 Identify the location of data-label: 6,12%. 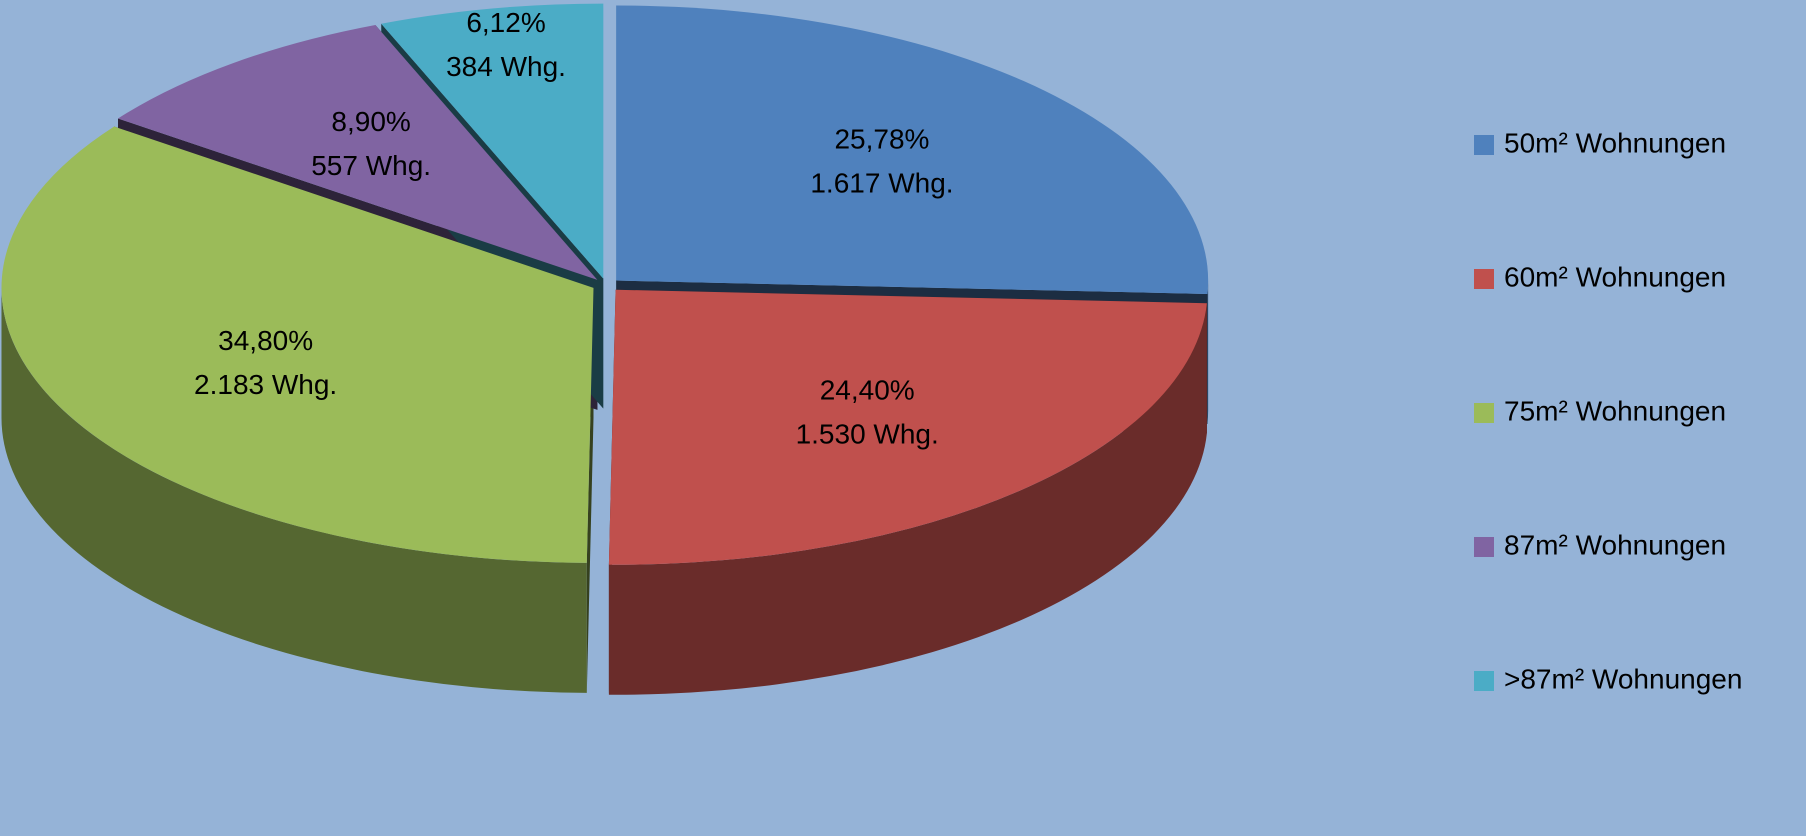
(505, 22).